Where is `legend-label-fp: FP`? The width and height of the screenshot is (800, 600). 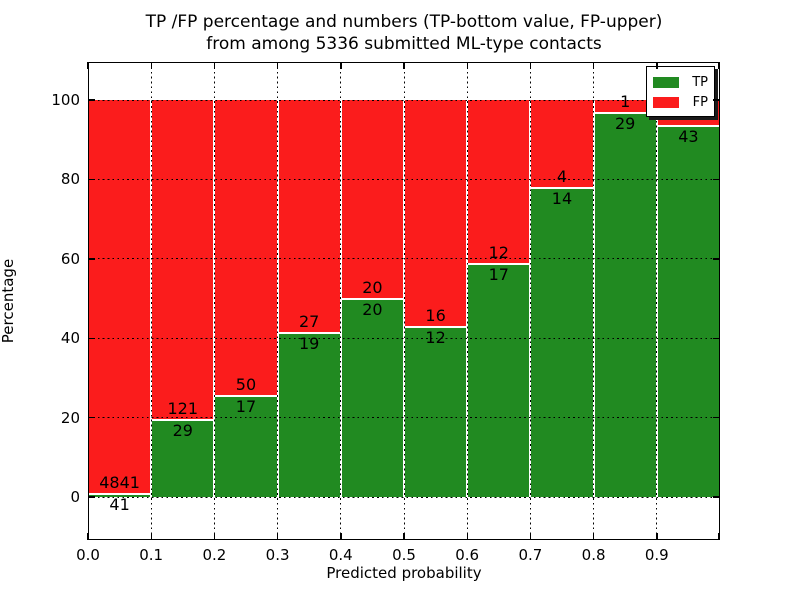
legend-label-fp: FP is located at coordinates (700, 102).